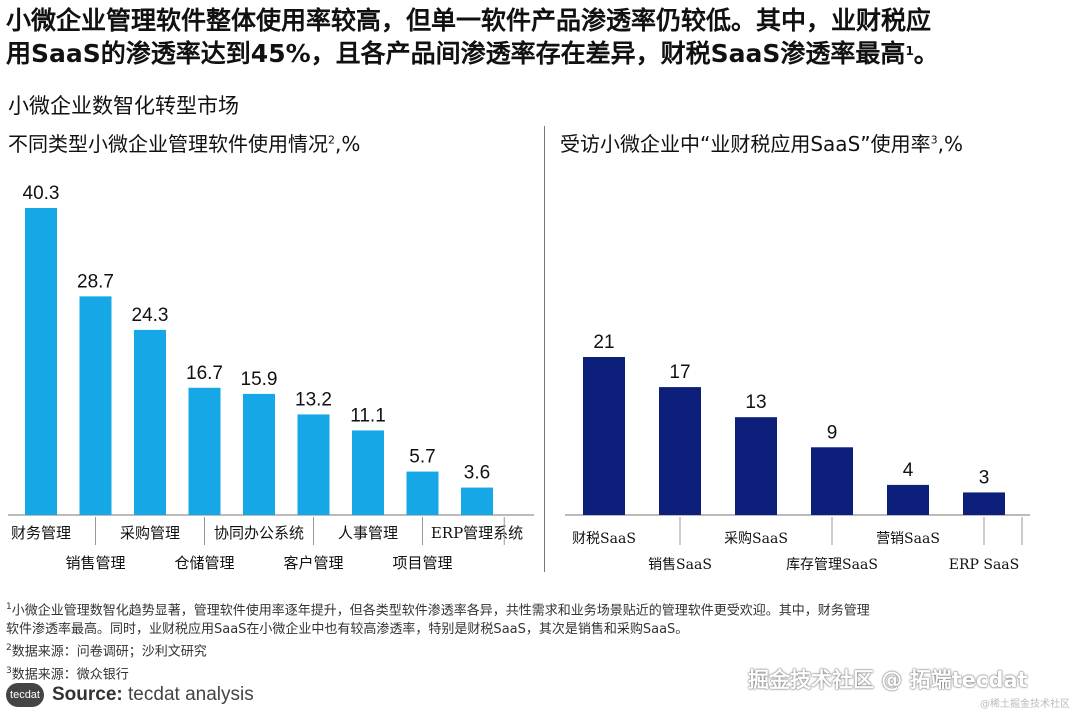  Describe the element at coordinates (19, 53) in the screenshot. I see `headline-text: 用` at that location.